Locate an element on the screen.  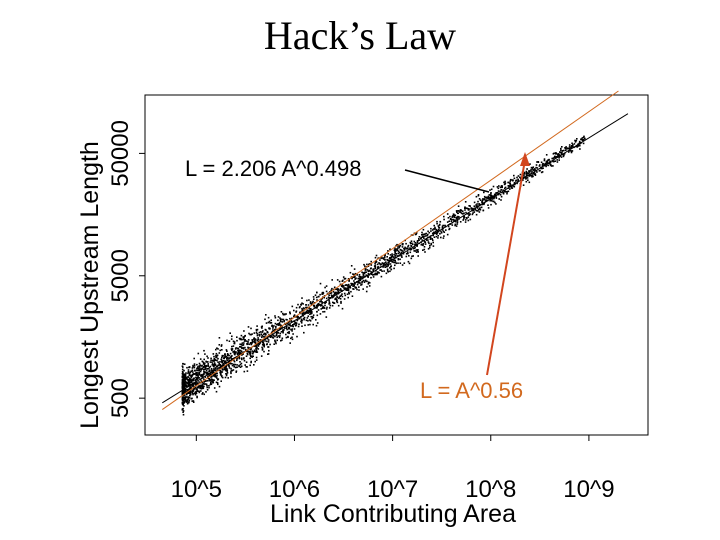
y-tick-label: 5000 is located at coordinates (120, 275).